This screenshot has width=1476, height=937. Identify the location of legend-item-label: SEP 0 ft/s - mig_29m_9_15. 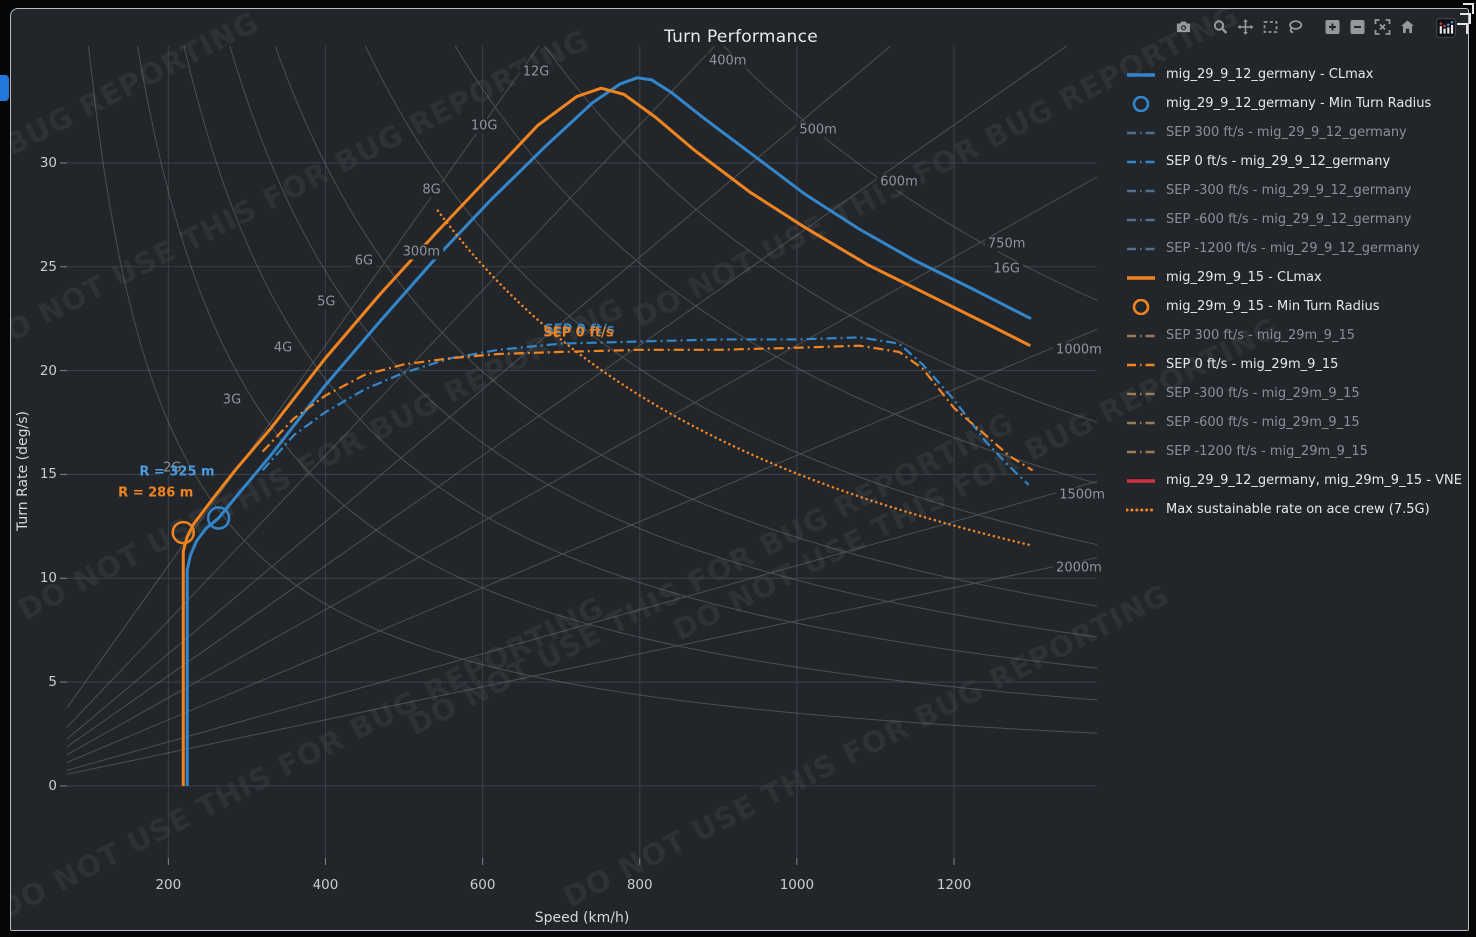
(1252, 364).